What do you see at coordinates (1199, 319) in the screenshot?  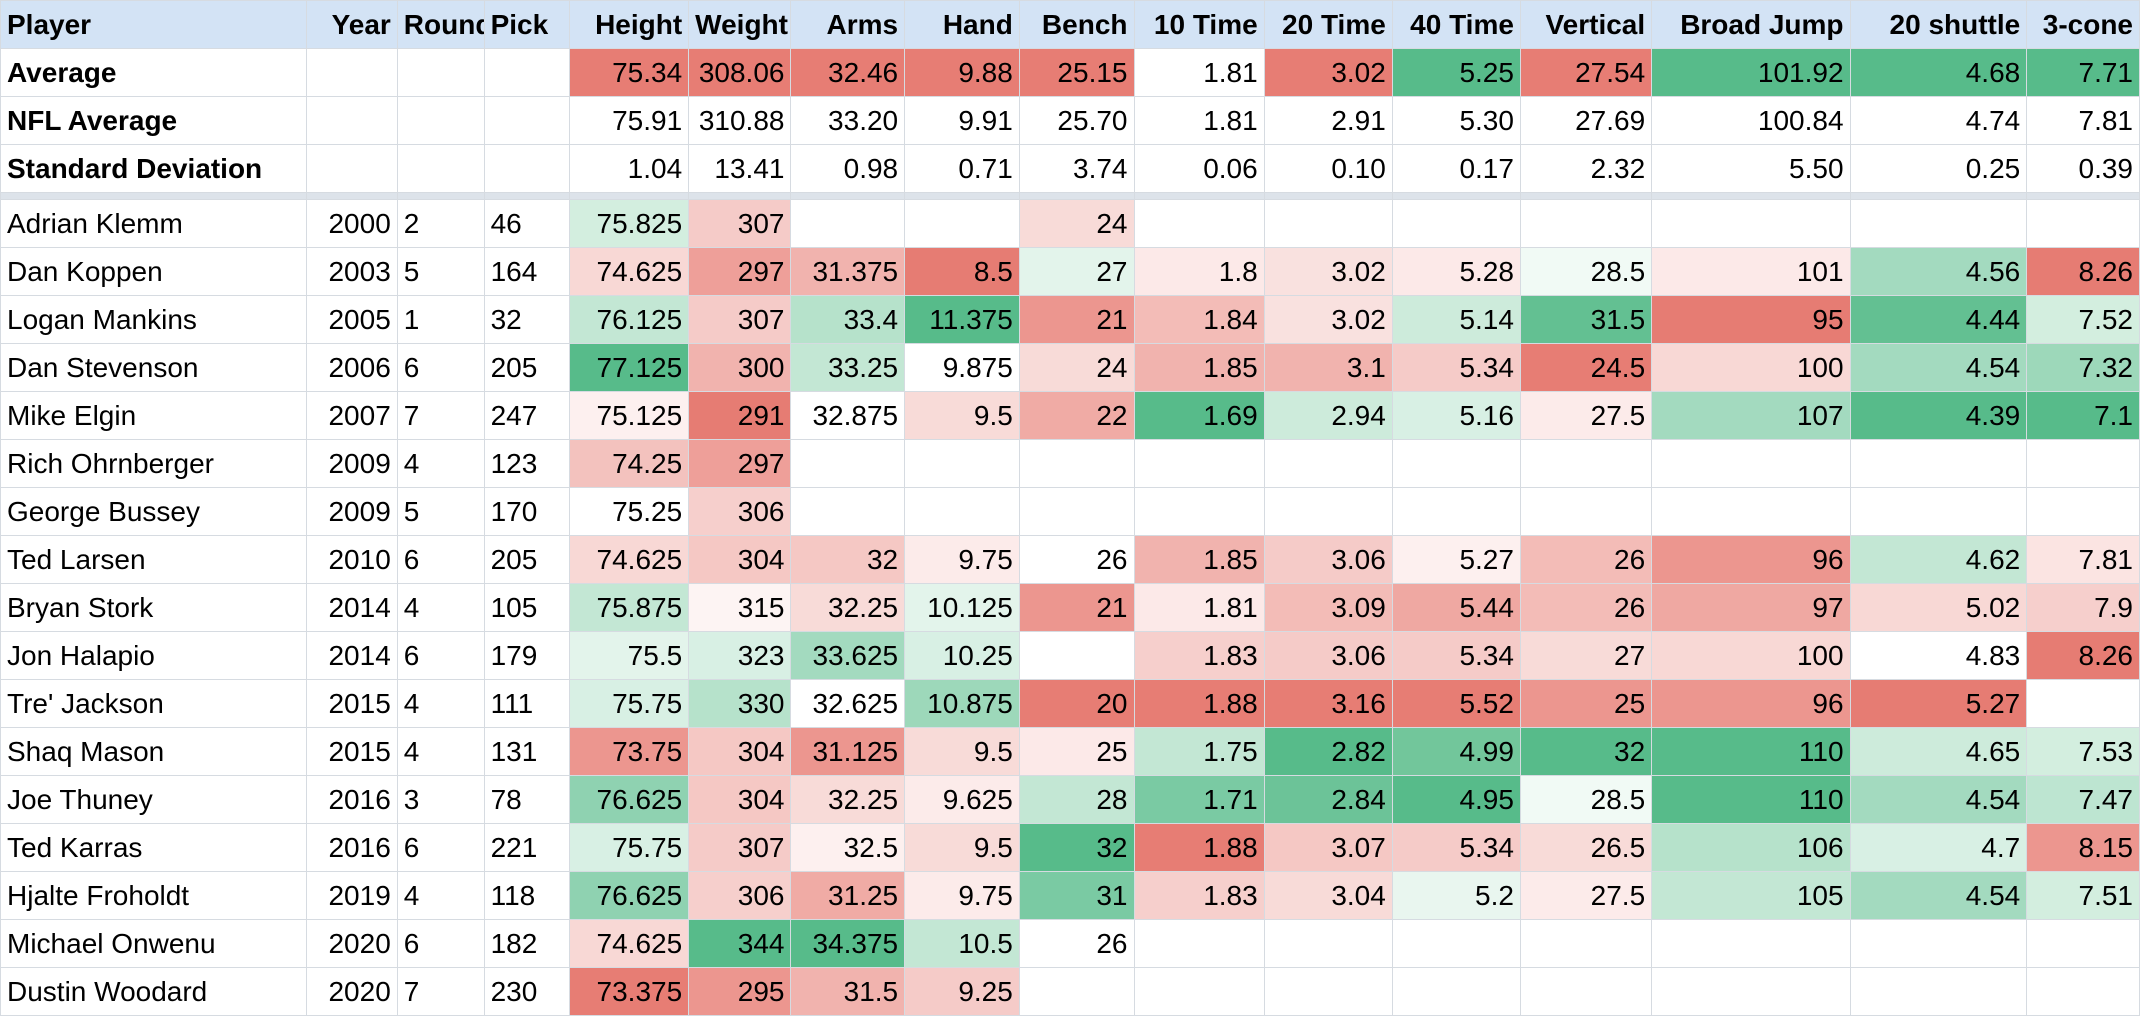 I see `cell-10-time: 1.84` at bounding box center [1199, 319].